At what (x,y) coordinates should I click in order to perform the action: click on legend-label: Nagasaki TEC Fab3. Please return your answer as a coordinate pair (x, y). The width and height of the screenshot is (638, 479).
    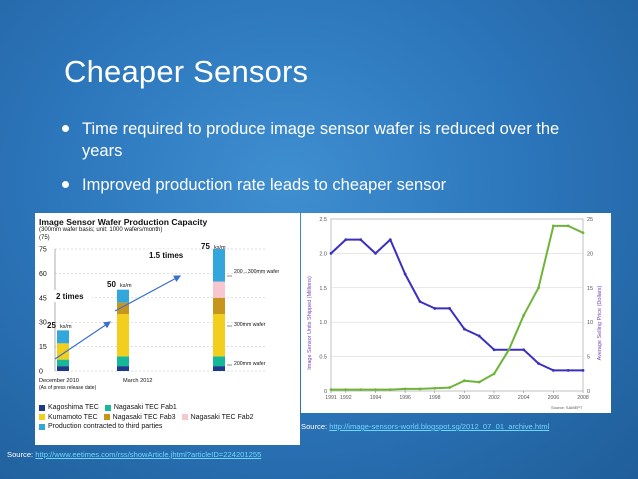
    Looking at the image, I should click on (144, 417).